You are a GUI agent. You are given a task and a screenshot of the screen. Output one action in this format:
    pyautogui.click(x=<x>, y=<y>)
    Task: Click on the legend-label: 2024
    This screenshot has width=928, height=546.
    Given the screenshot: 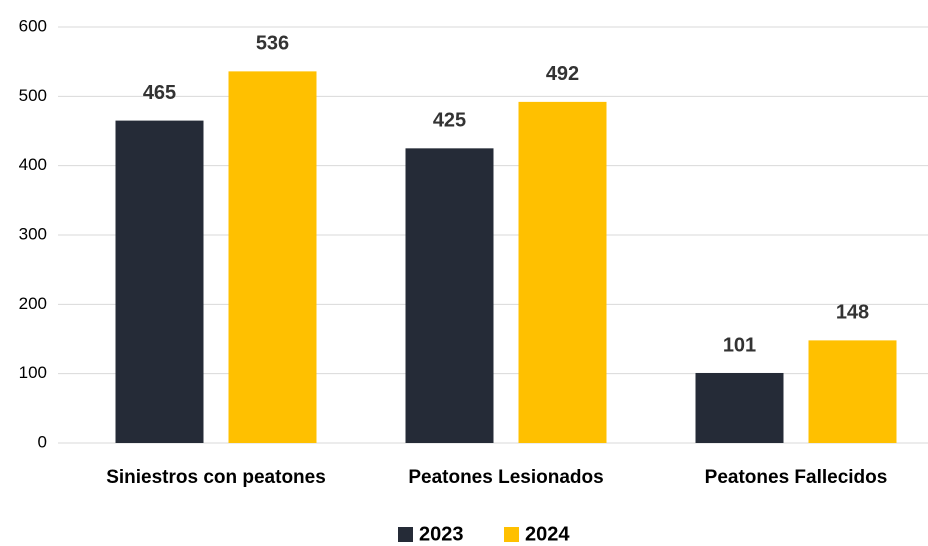 What is the action you would take?
    pyautogui.click(x=547, y=534)
    